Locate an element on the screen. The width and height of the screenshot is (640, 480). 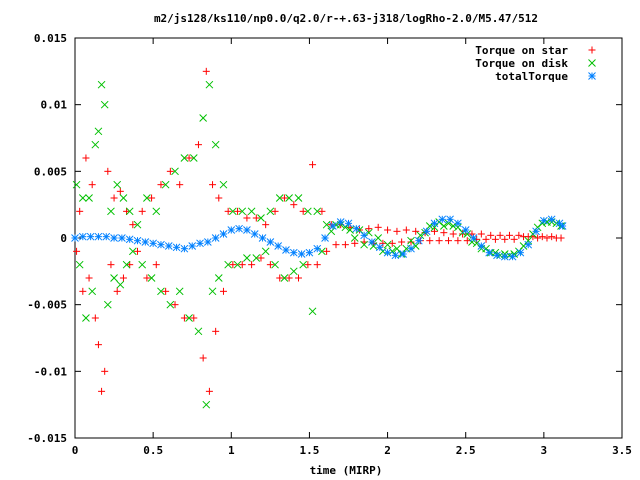
x-tick-label: 2.5 is located at coordinates (466, 450).